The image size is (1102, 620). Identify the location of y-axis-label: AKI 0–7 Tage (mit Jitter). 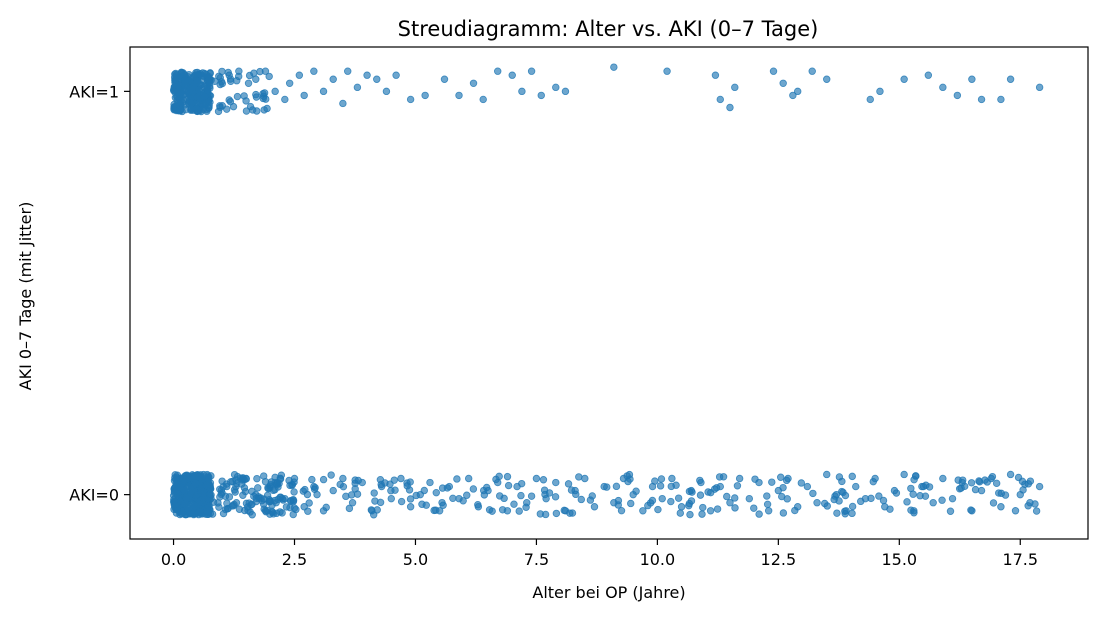
(25, 296).